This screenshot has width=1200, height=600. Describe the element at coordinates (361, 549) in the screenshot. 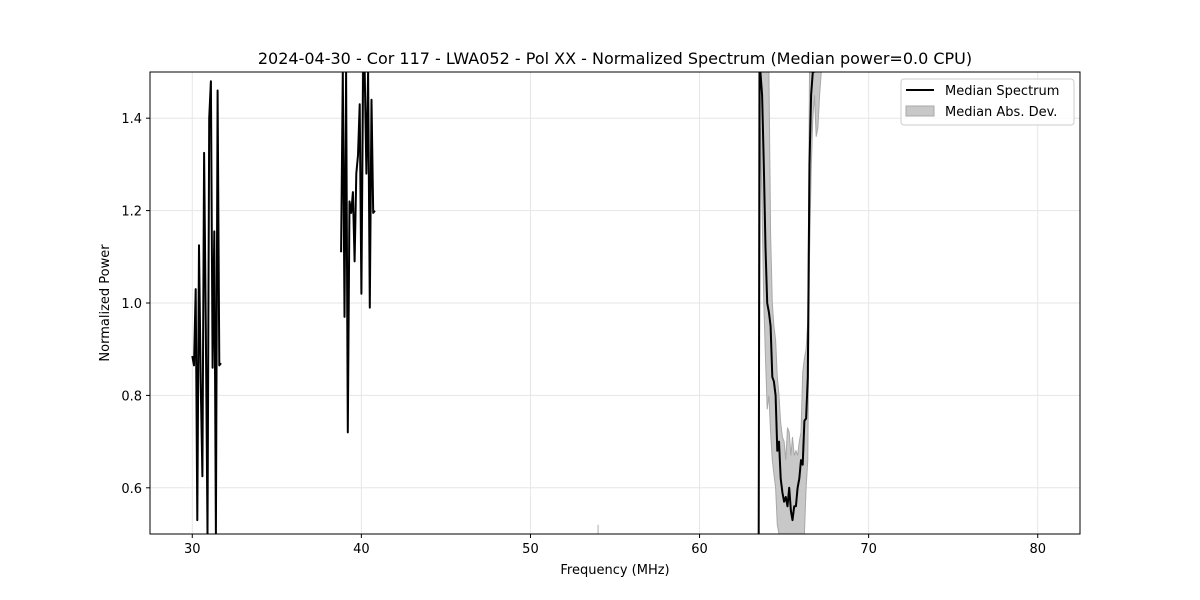

I see `x-tick-label: 40` at that location.